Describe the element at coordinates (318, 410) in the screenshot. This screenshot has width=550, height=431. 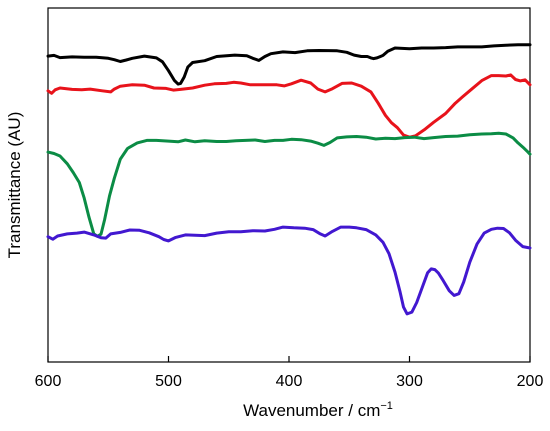
I see `x-axis-title: Wavenumber / cm−1` at that location.